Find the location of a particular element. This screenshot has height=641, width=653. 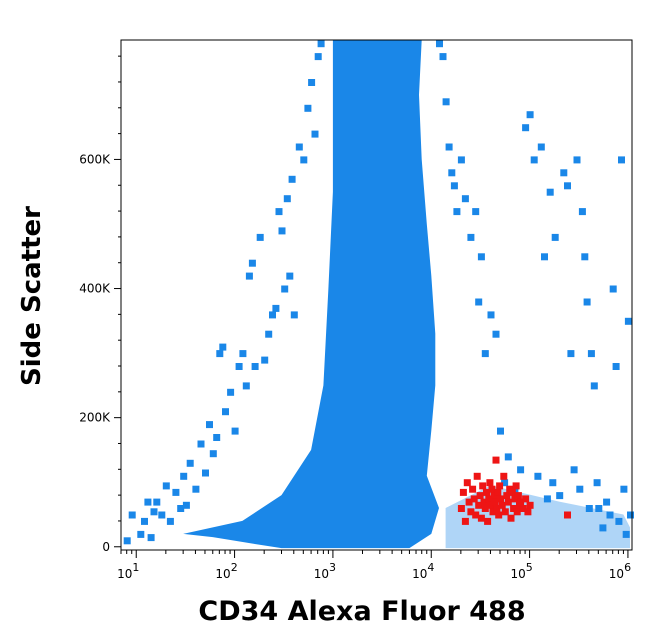

x-tick-label: 10⁶ is located at coordinates (620, 571).